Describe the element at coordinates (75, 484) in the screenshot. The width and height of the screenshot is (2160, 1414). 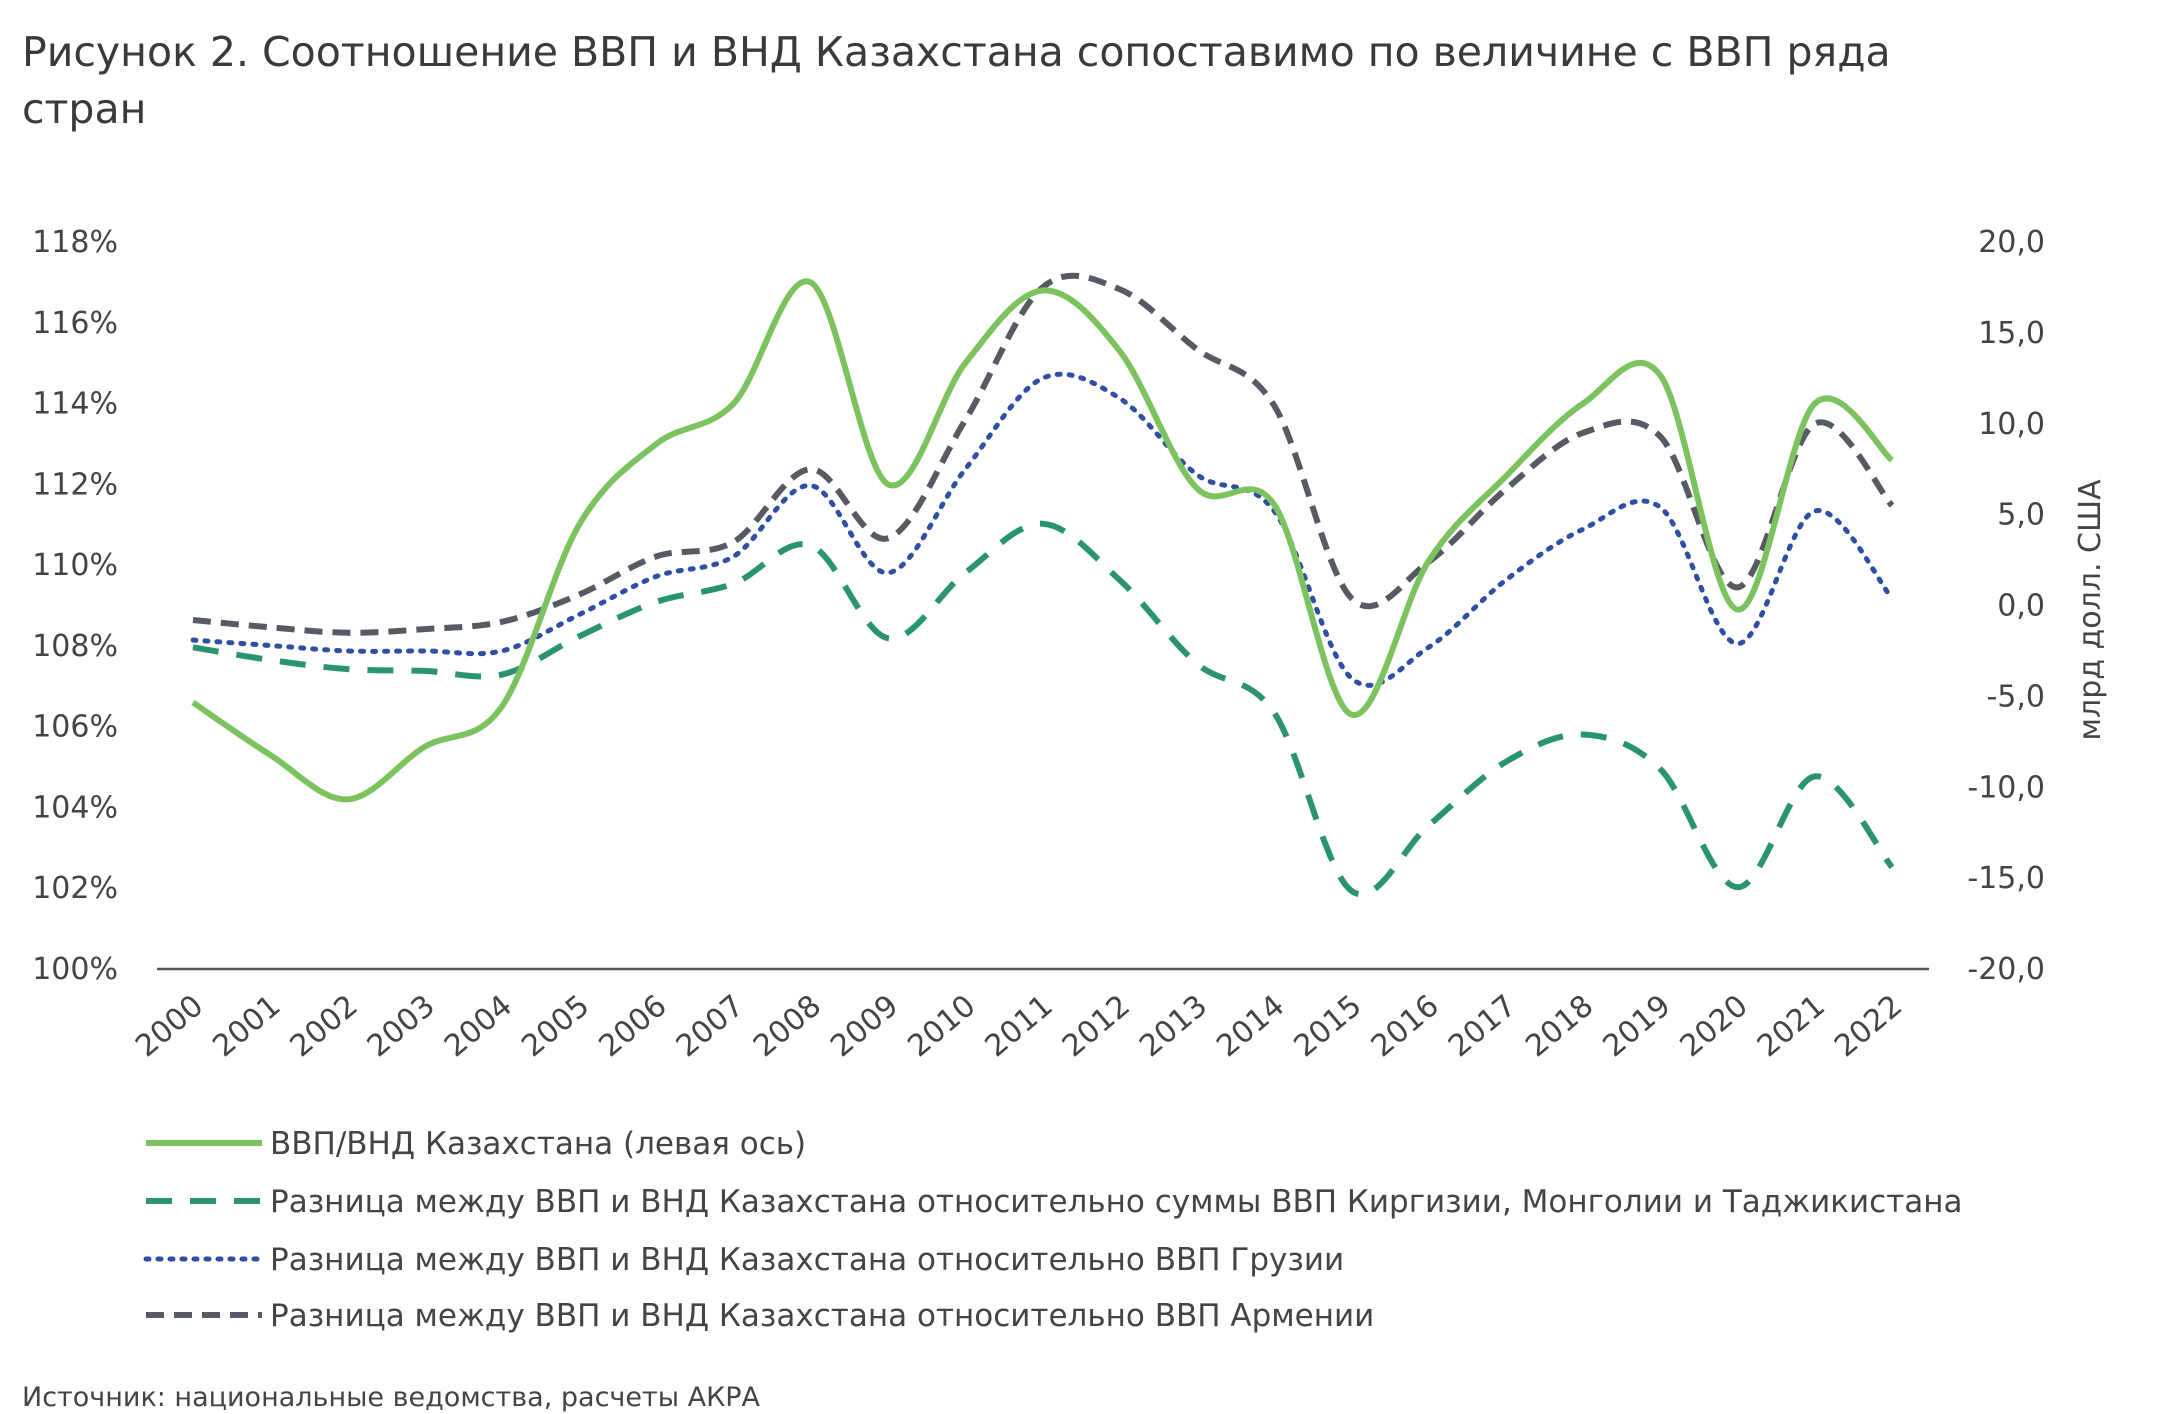
I see `y-left-tick-label: 112%` at that location.